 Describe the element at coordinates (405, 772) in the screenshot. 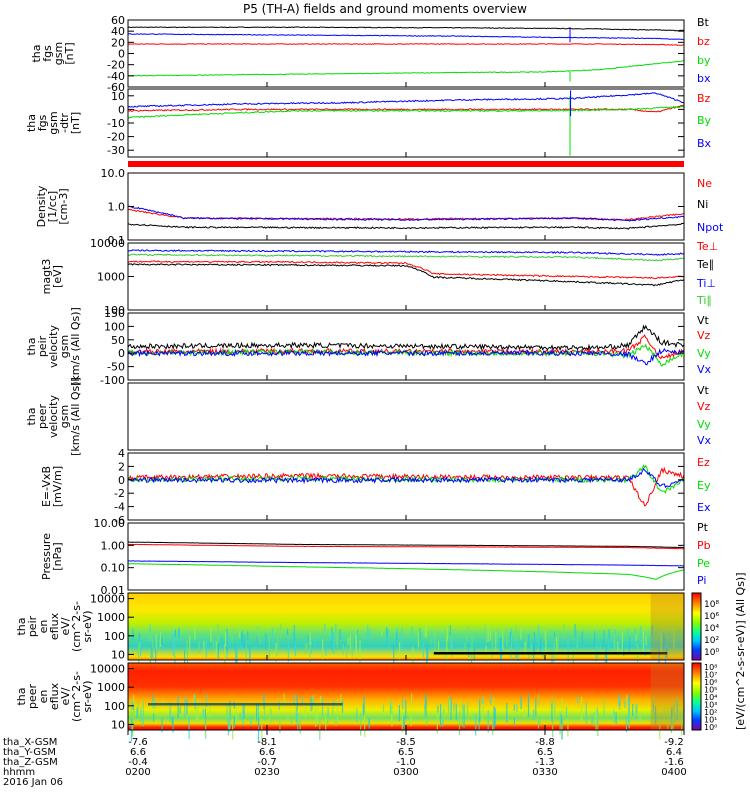

I see `xaxis-value: 0300` at that location.